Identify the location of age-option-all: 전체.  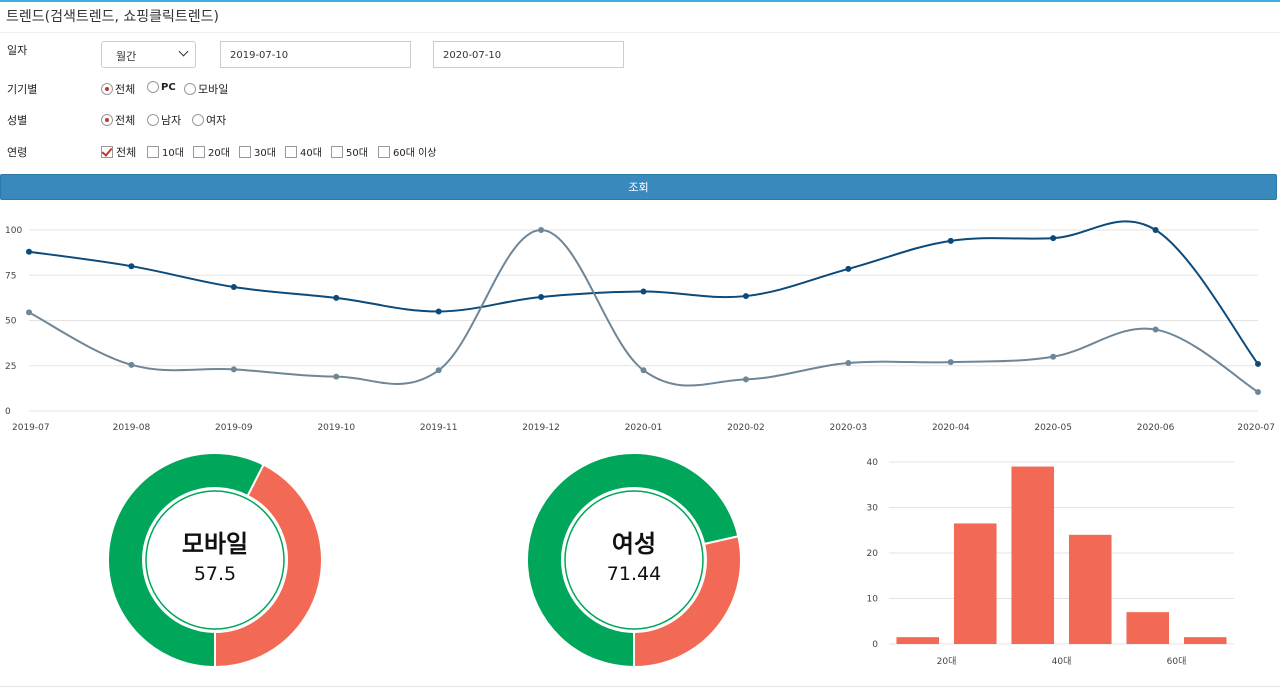
(118, 152).